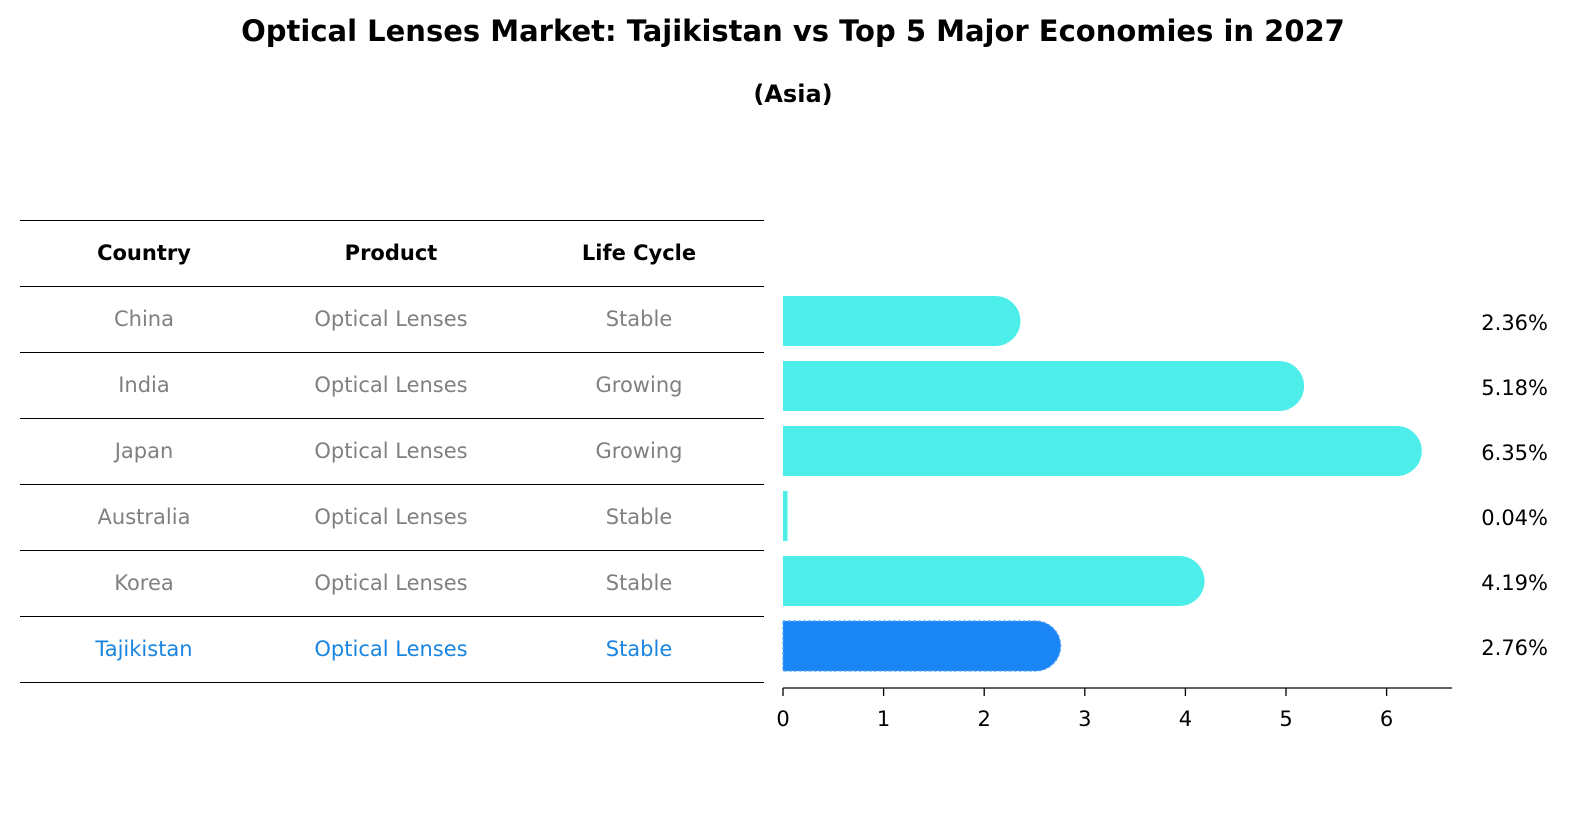 This screenshot has width=1586, height=823. What do you see at coordinates (1185, 719) in the screenshot?
I see `x-tick-label: 4` at bounding box center [1185, 719].